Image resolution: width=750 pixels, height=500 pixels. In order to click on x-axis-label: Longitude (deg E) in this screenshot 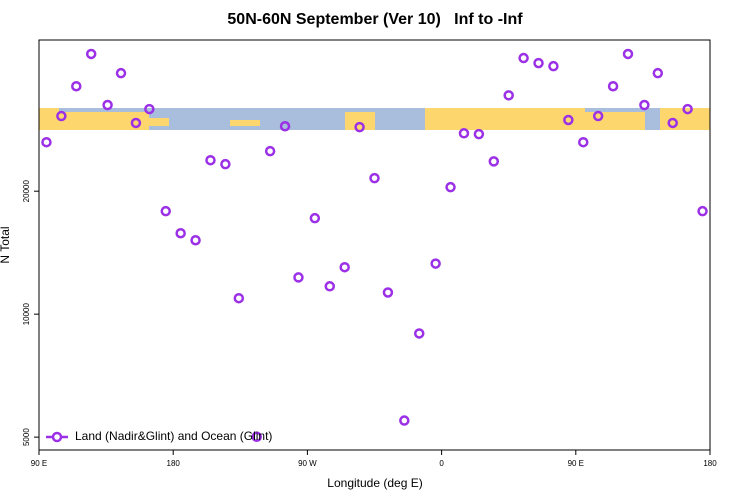, I will do `click(374, 483)`.